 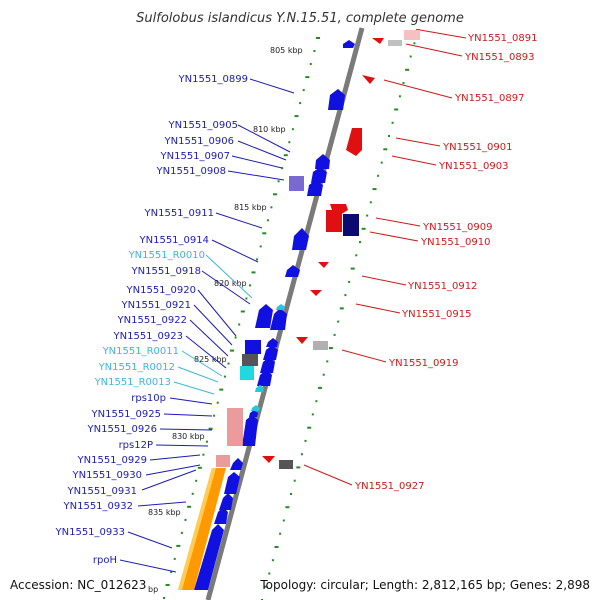 What do you see at coordinates (389, 486) in the screenshot?
I see `gene-label: YN1551_0927` at bounding box center [389, 486].